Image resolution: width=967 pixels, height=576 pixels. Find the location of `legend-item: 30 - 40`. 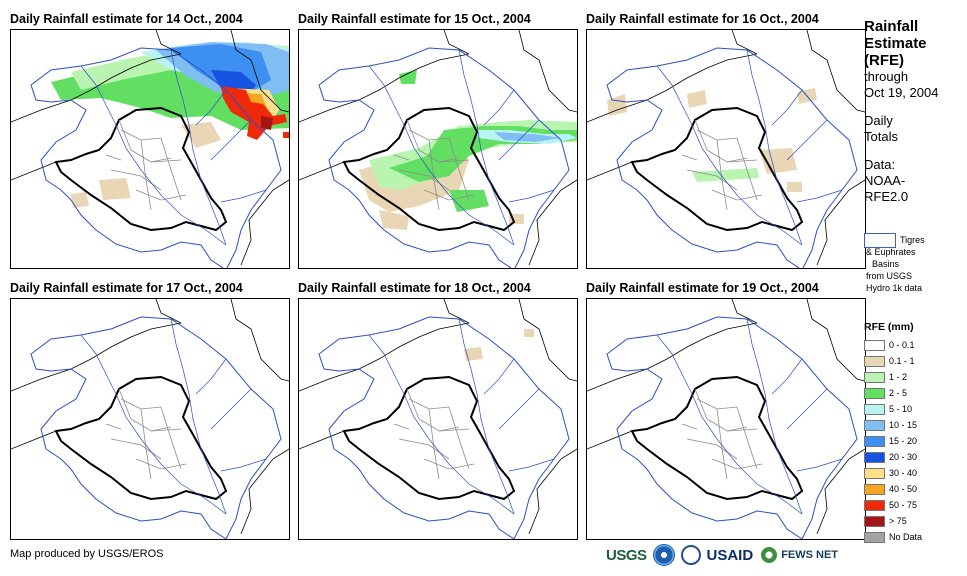

legend-item: 30 - 40 is located at coordinates (893, 473).